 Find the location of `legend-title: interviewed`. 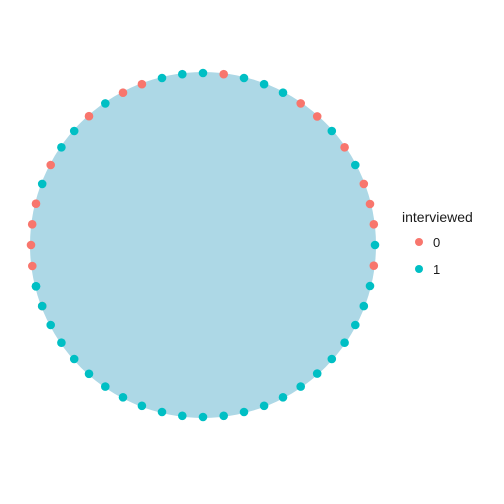

legend-title: interviewed is located at coordinates (437, 217).